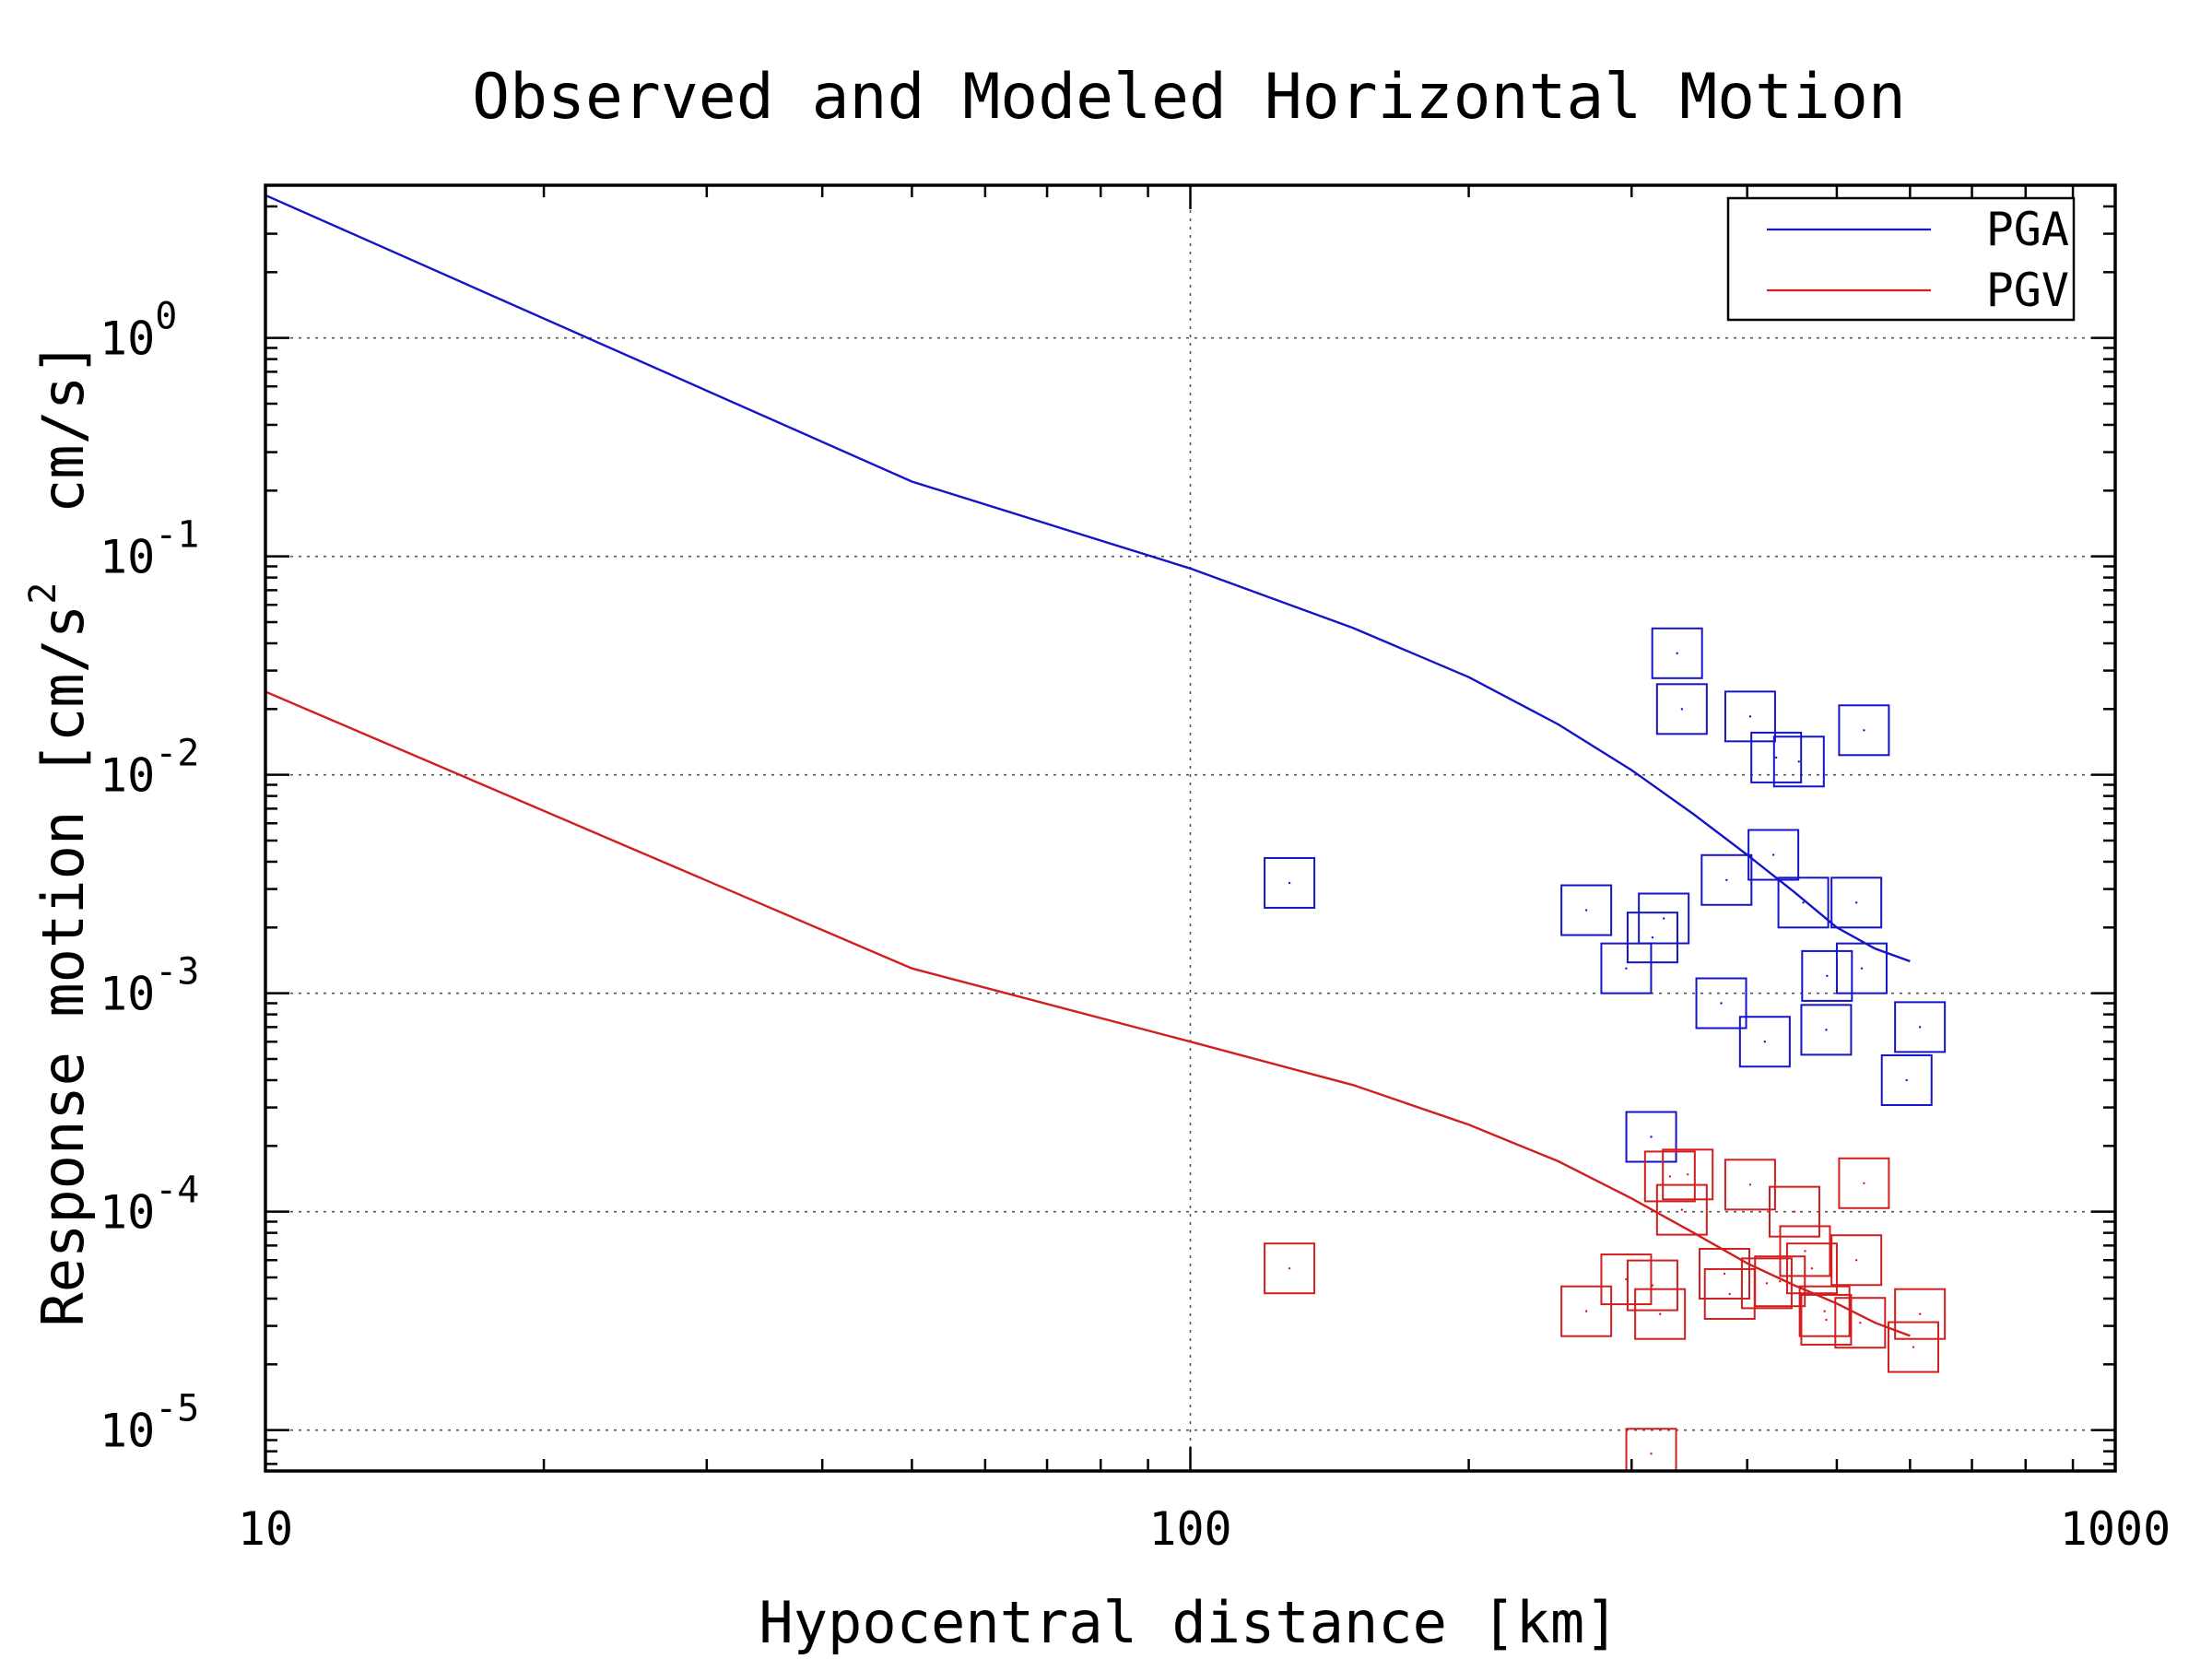  I want to click on y-tick-labels: 10⁰ 10⁻¹ 10⁻² 10⁻³ 10⁻⁴ 10⁻⁵, so click(149, 877).